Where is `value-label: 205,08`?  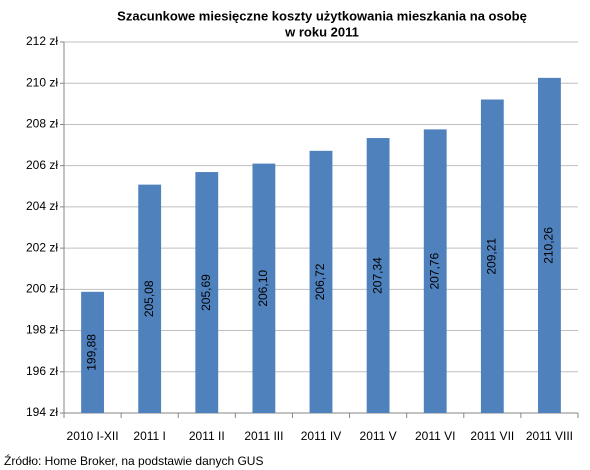 value-label: 205,08 is located at coordinates (149, 298).